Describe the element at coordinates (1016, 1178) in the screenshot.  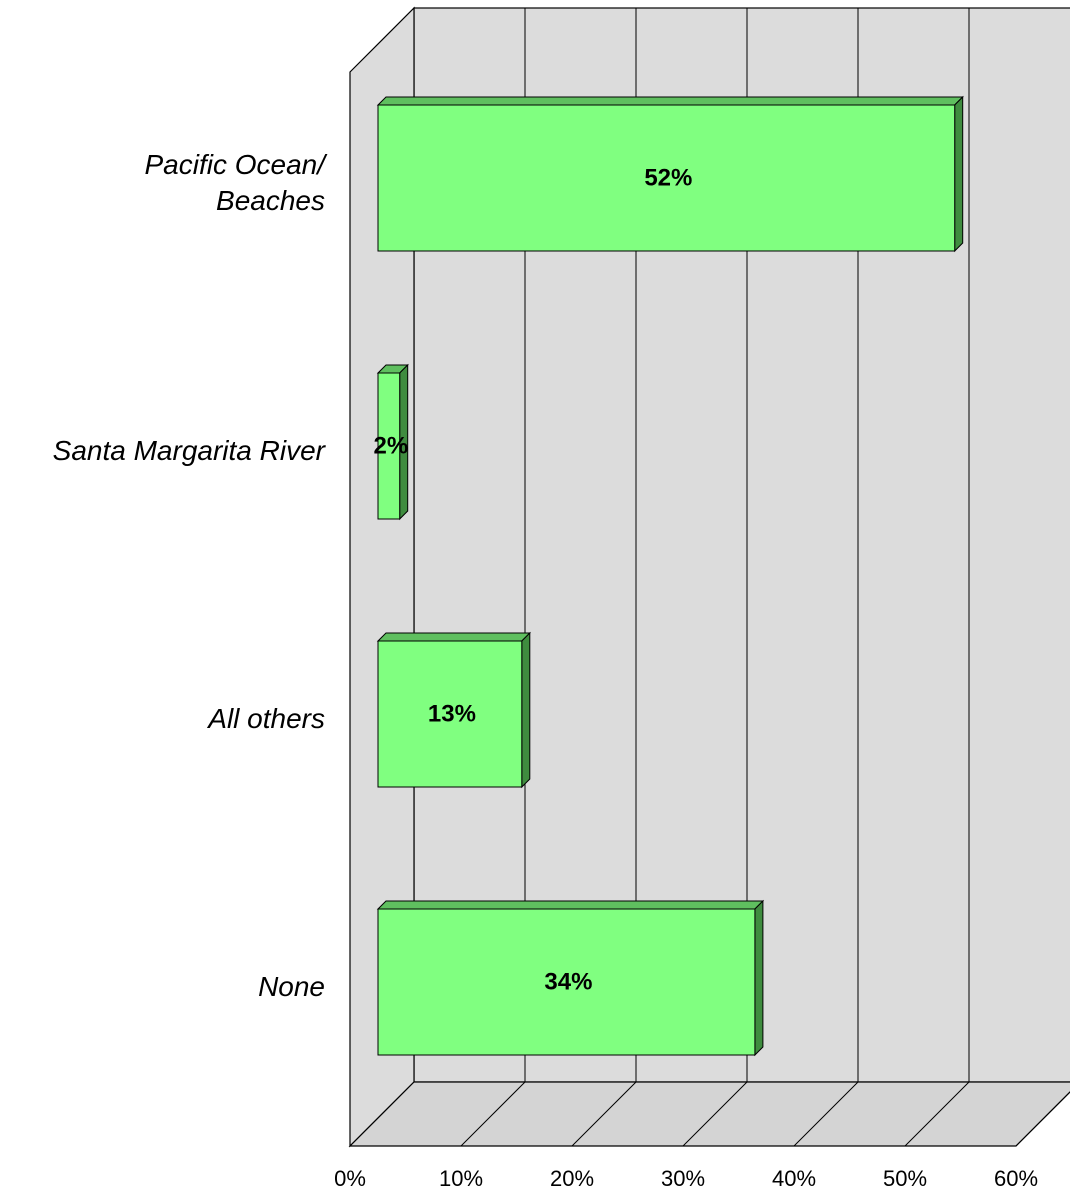
I see `x-tick-label: 60%` at that location.